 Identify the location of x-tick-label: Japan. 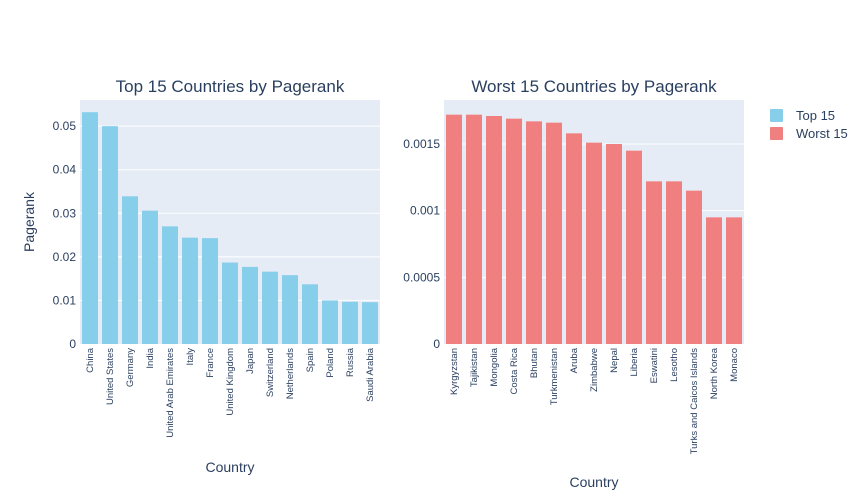
(250, 361).